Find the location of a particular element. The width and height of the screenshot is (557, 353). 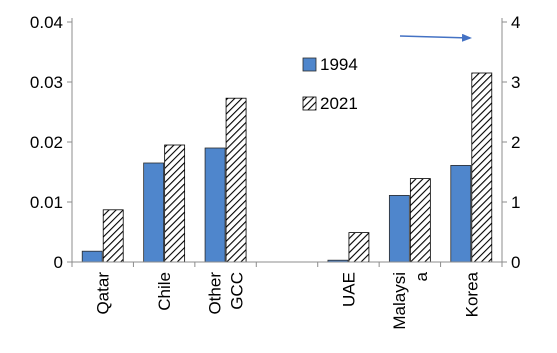

x-tick-label-2-1: GCC is located at coordinates (237, 291).